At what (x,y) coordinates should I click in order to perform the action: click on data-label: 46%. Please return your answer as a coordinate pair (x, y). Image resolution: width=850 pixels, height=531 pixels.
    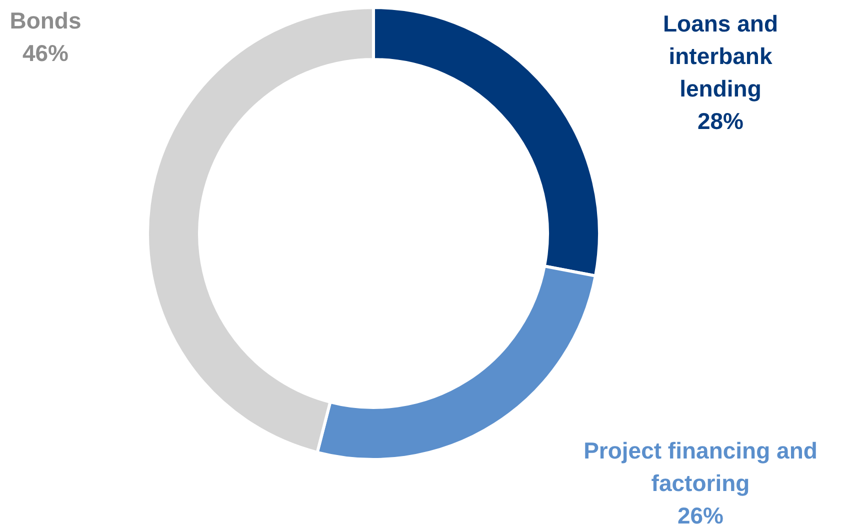
    Looking at the image, I should click on (45, 53).